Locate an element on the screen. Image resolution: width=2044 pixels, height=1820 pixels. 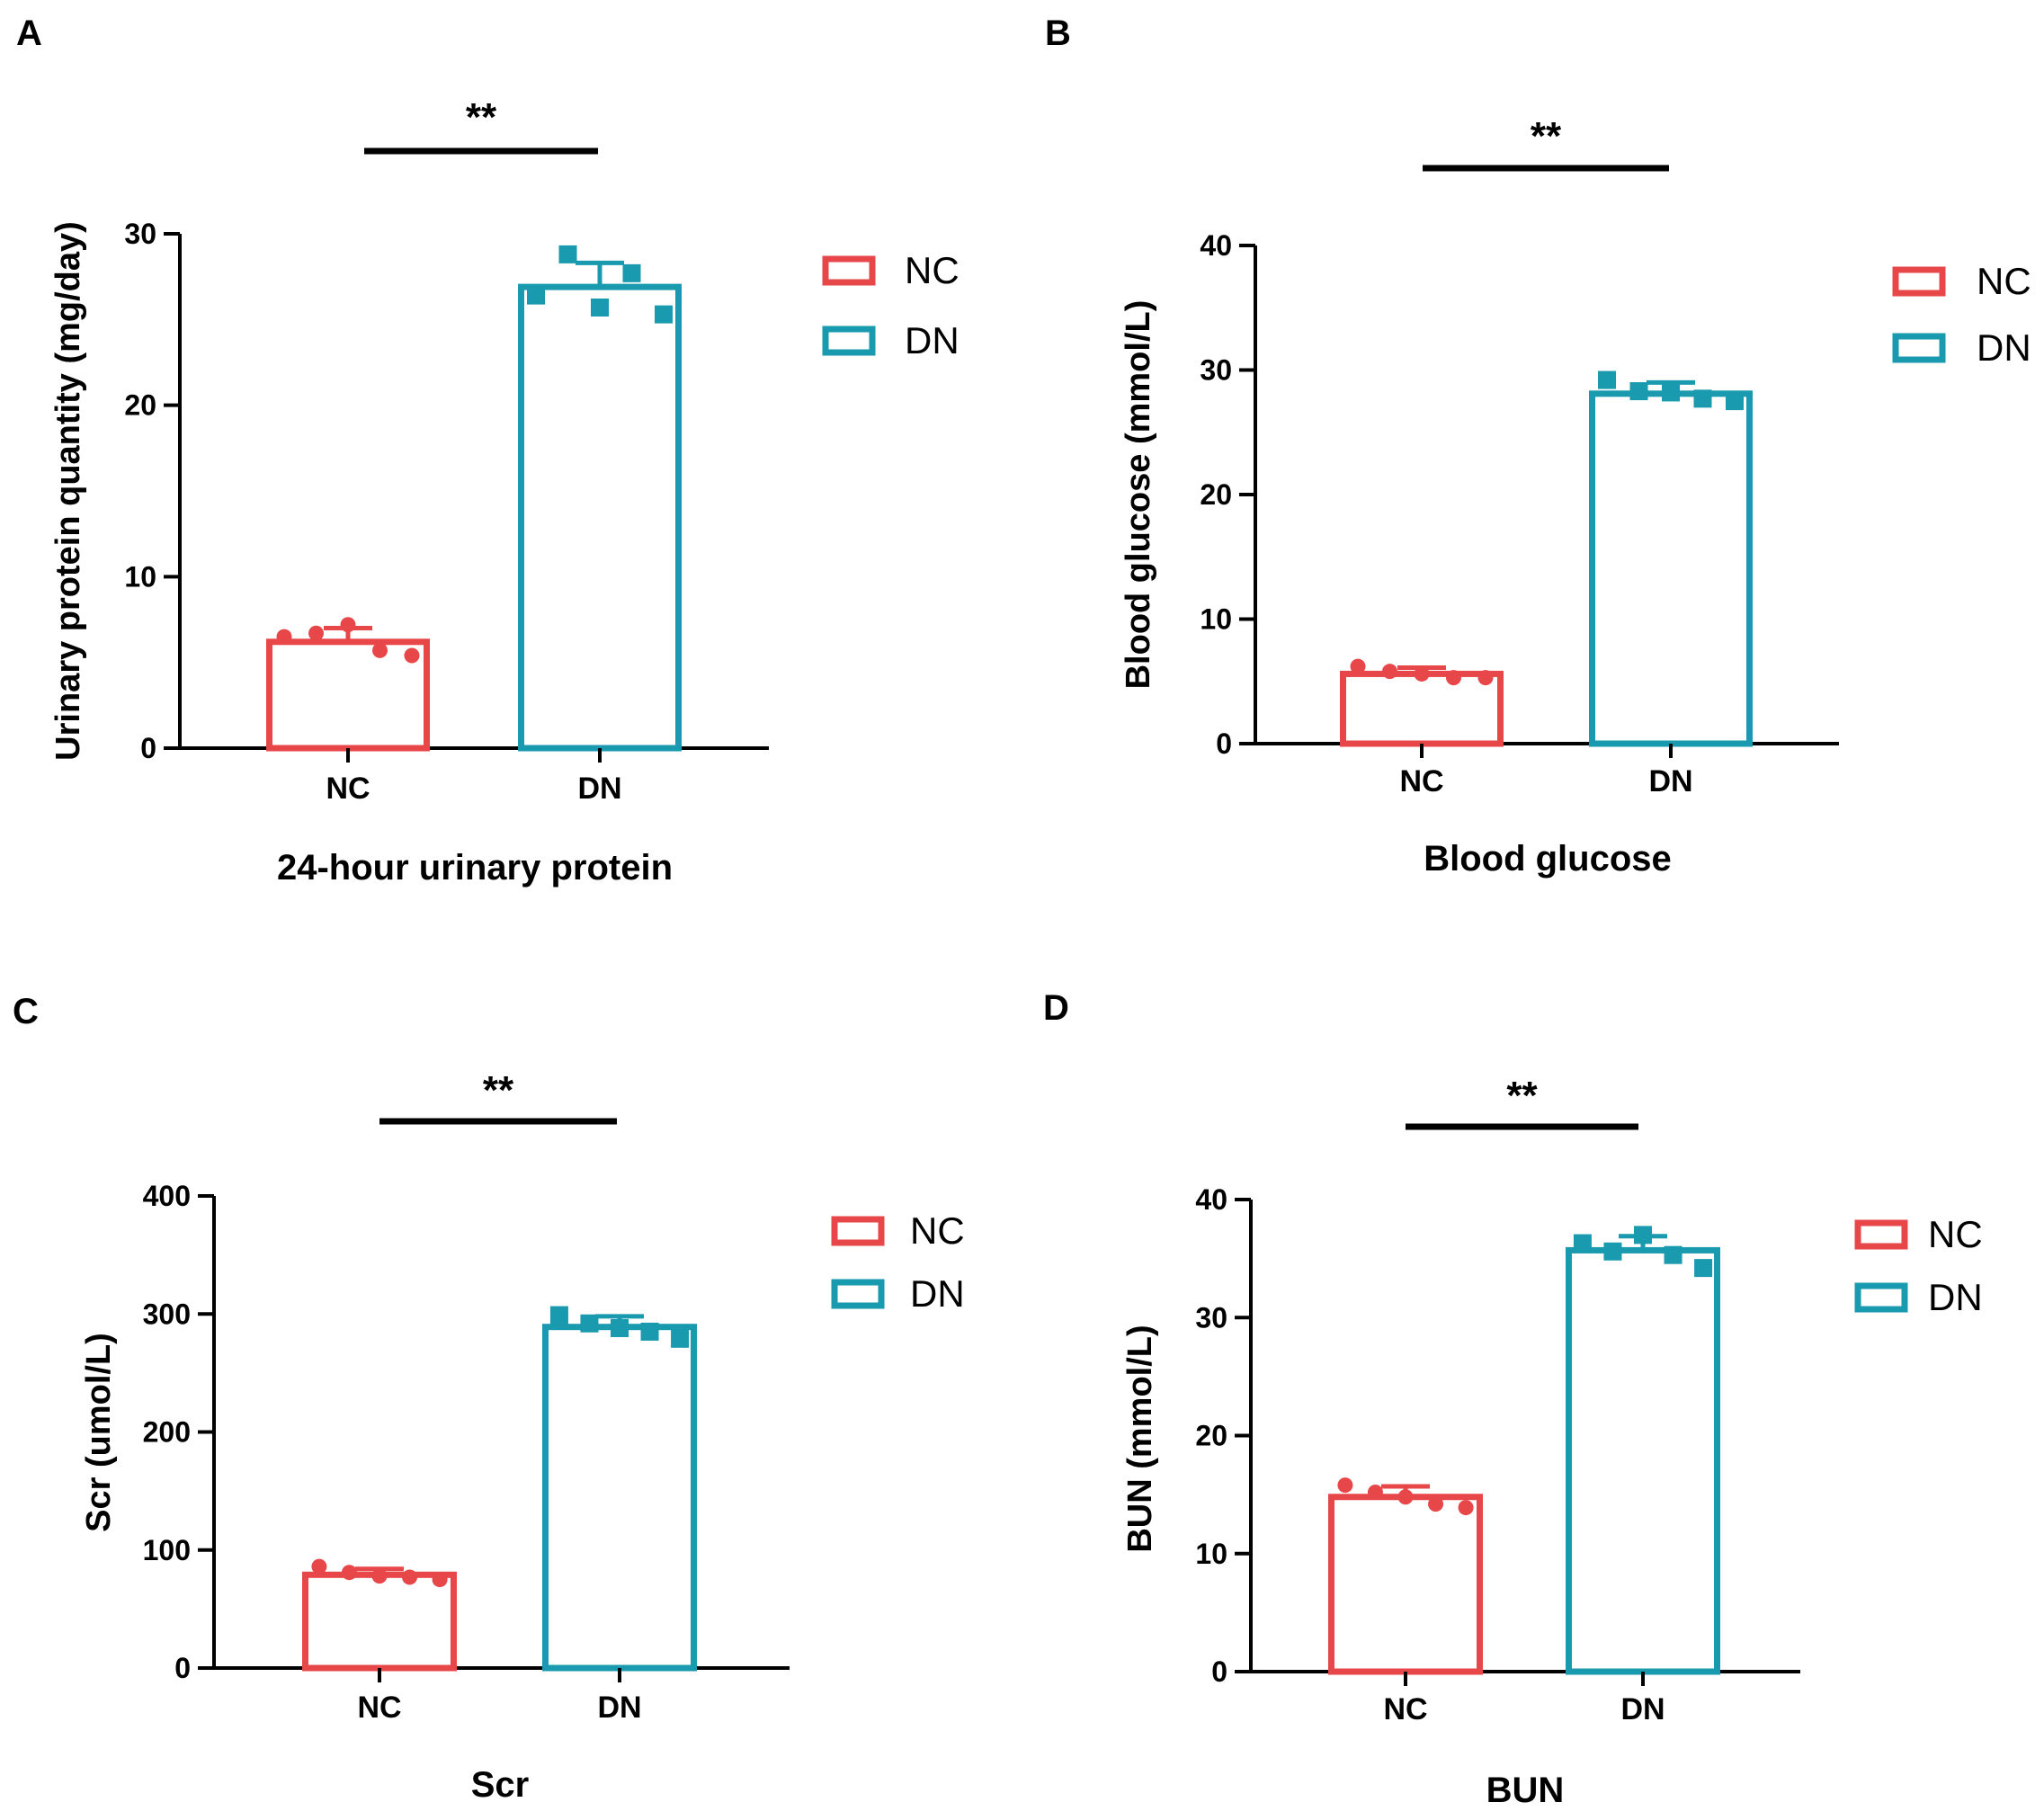
y-axis-title: Scr (umol/L) is located at coordinates (99, 1433).